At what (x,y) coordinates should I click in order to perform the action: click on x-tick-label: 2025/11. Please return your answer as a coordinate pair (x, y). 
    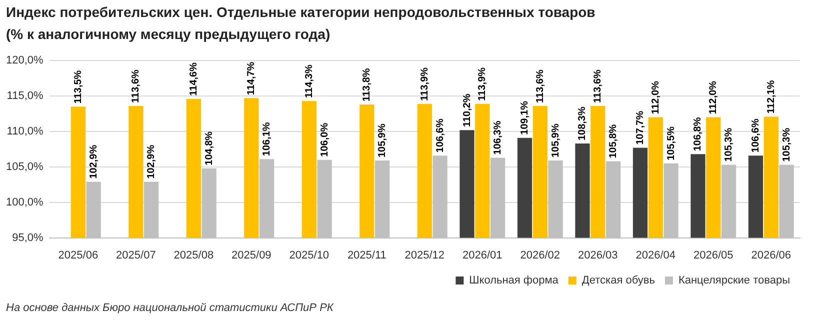
    Looking at the image, I should click on (366, 255).